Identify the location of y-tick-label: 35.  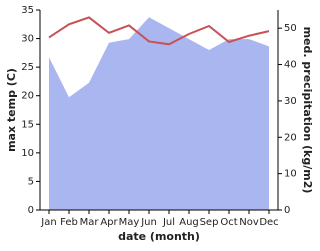
(27, 10).